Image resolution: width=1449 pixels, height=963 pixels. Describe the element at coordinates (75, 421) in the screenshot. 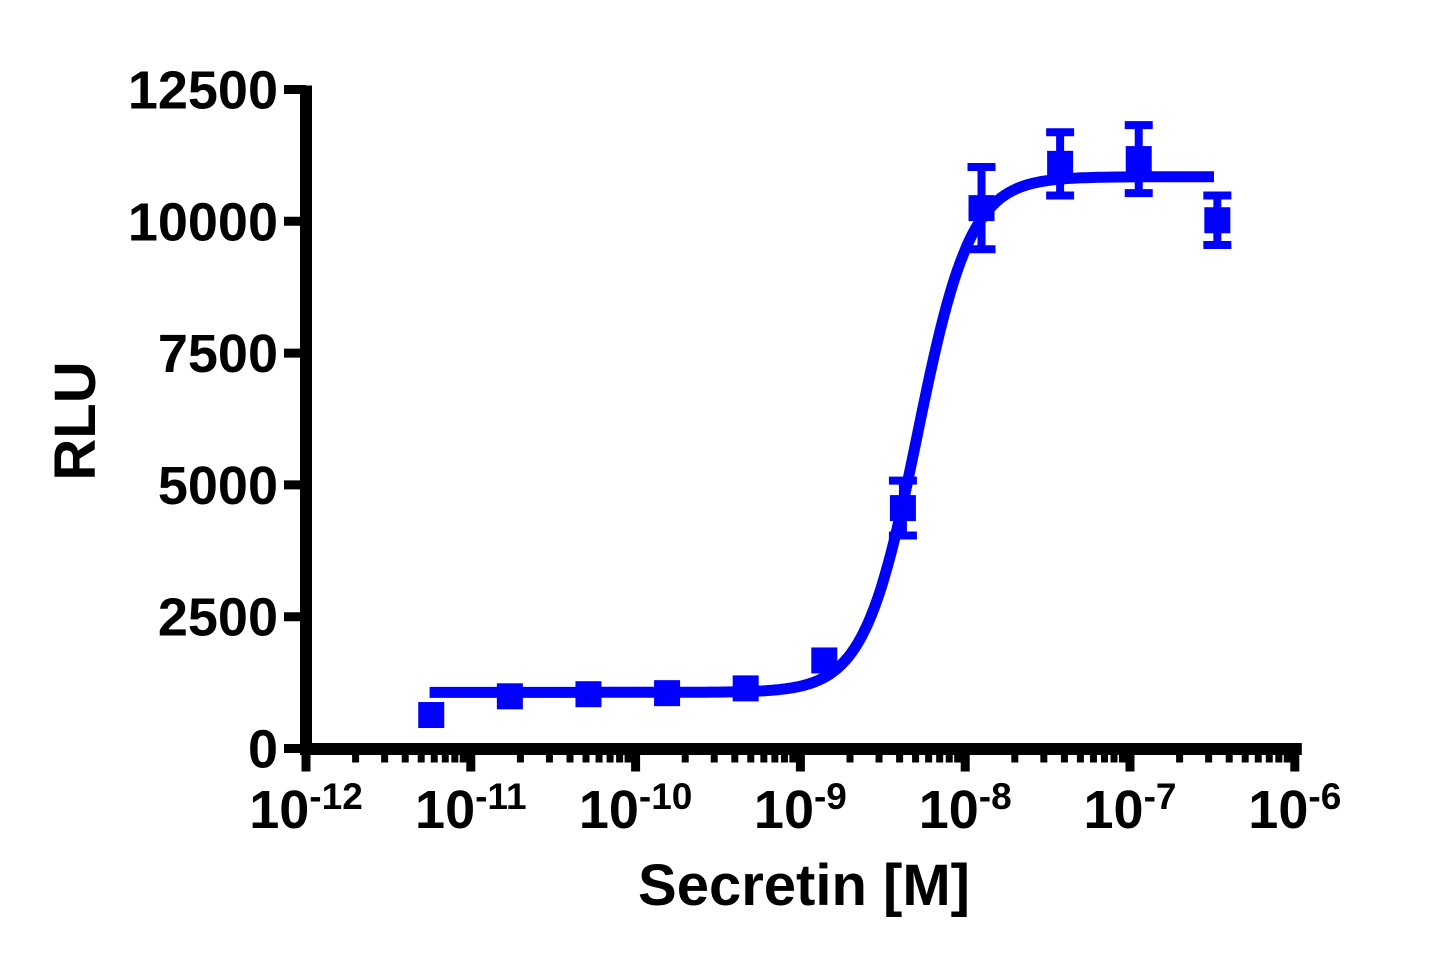

I see `y-axis-title: RLU` at that location.